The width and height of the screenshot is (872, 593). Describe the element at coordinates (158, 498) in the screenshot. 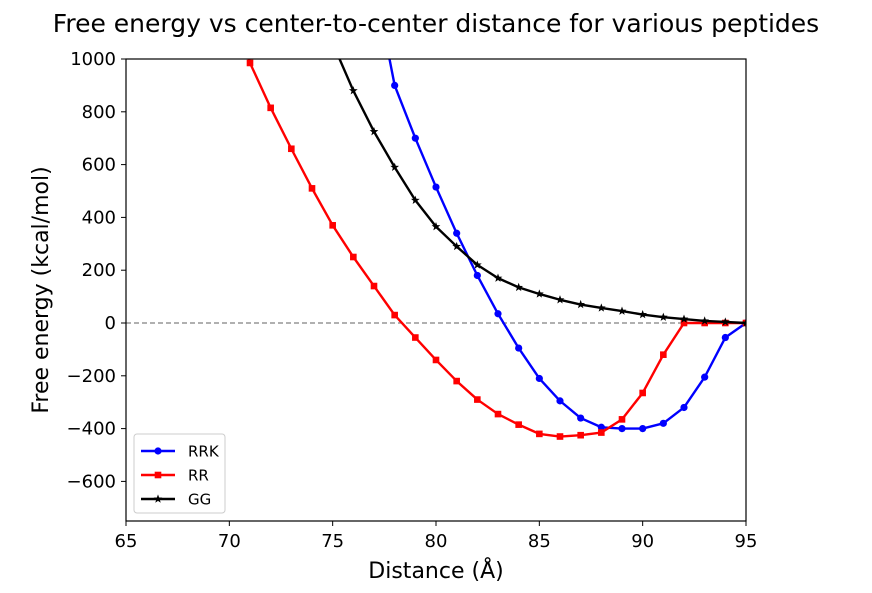

I see `legend-marker-gg` at that location.